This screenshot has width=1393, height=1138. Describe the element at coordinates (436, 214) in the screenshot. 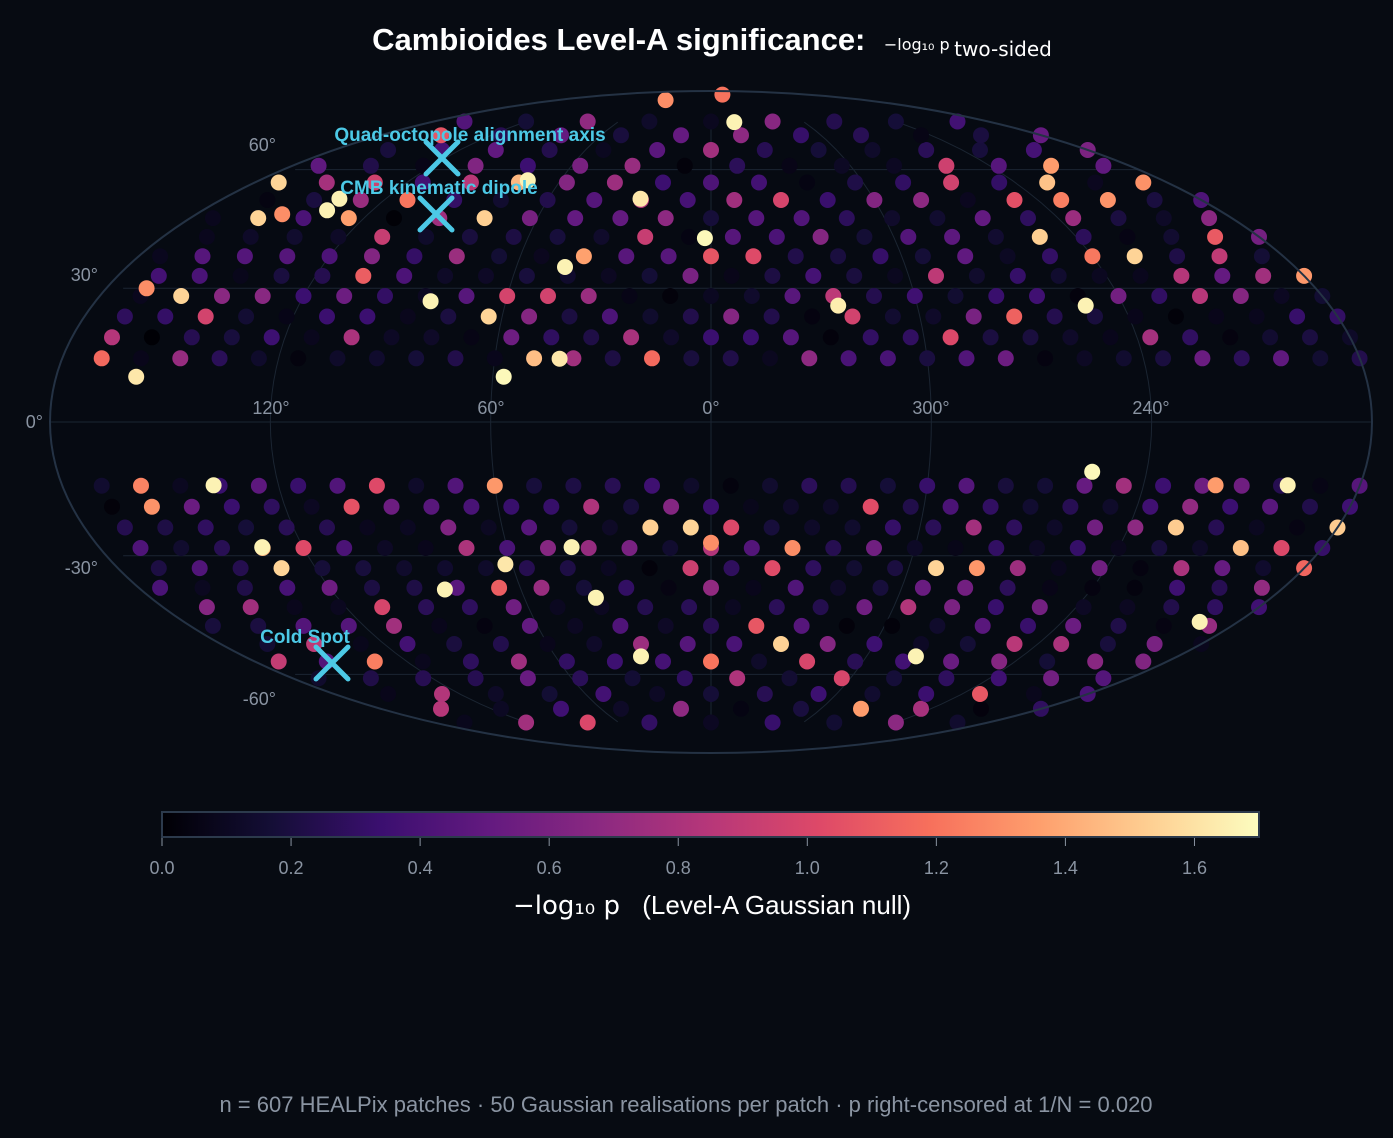

I see `annotation-marker-x` at that location.